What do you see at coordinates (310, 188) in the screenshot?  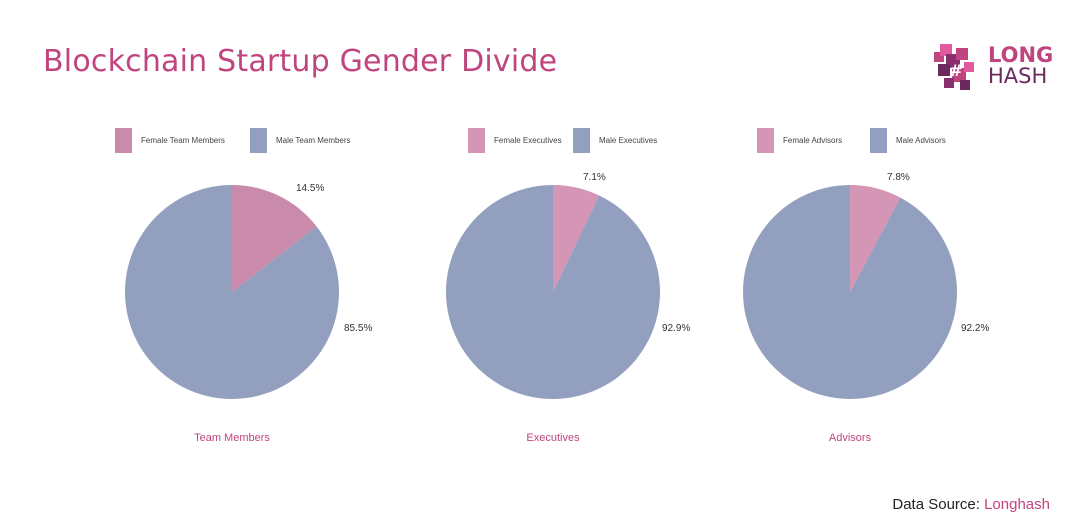 I see `data-label-female: 14.5%` at bounding box center [310, 188].